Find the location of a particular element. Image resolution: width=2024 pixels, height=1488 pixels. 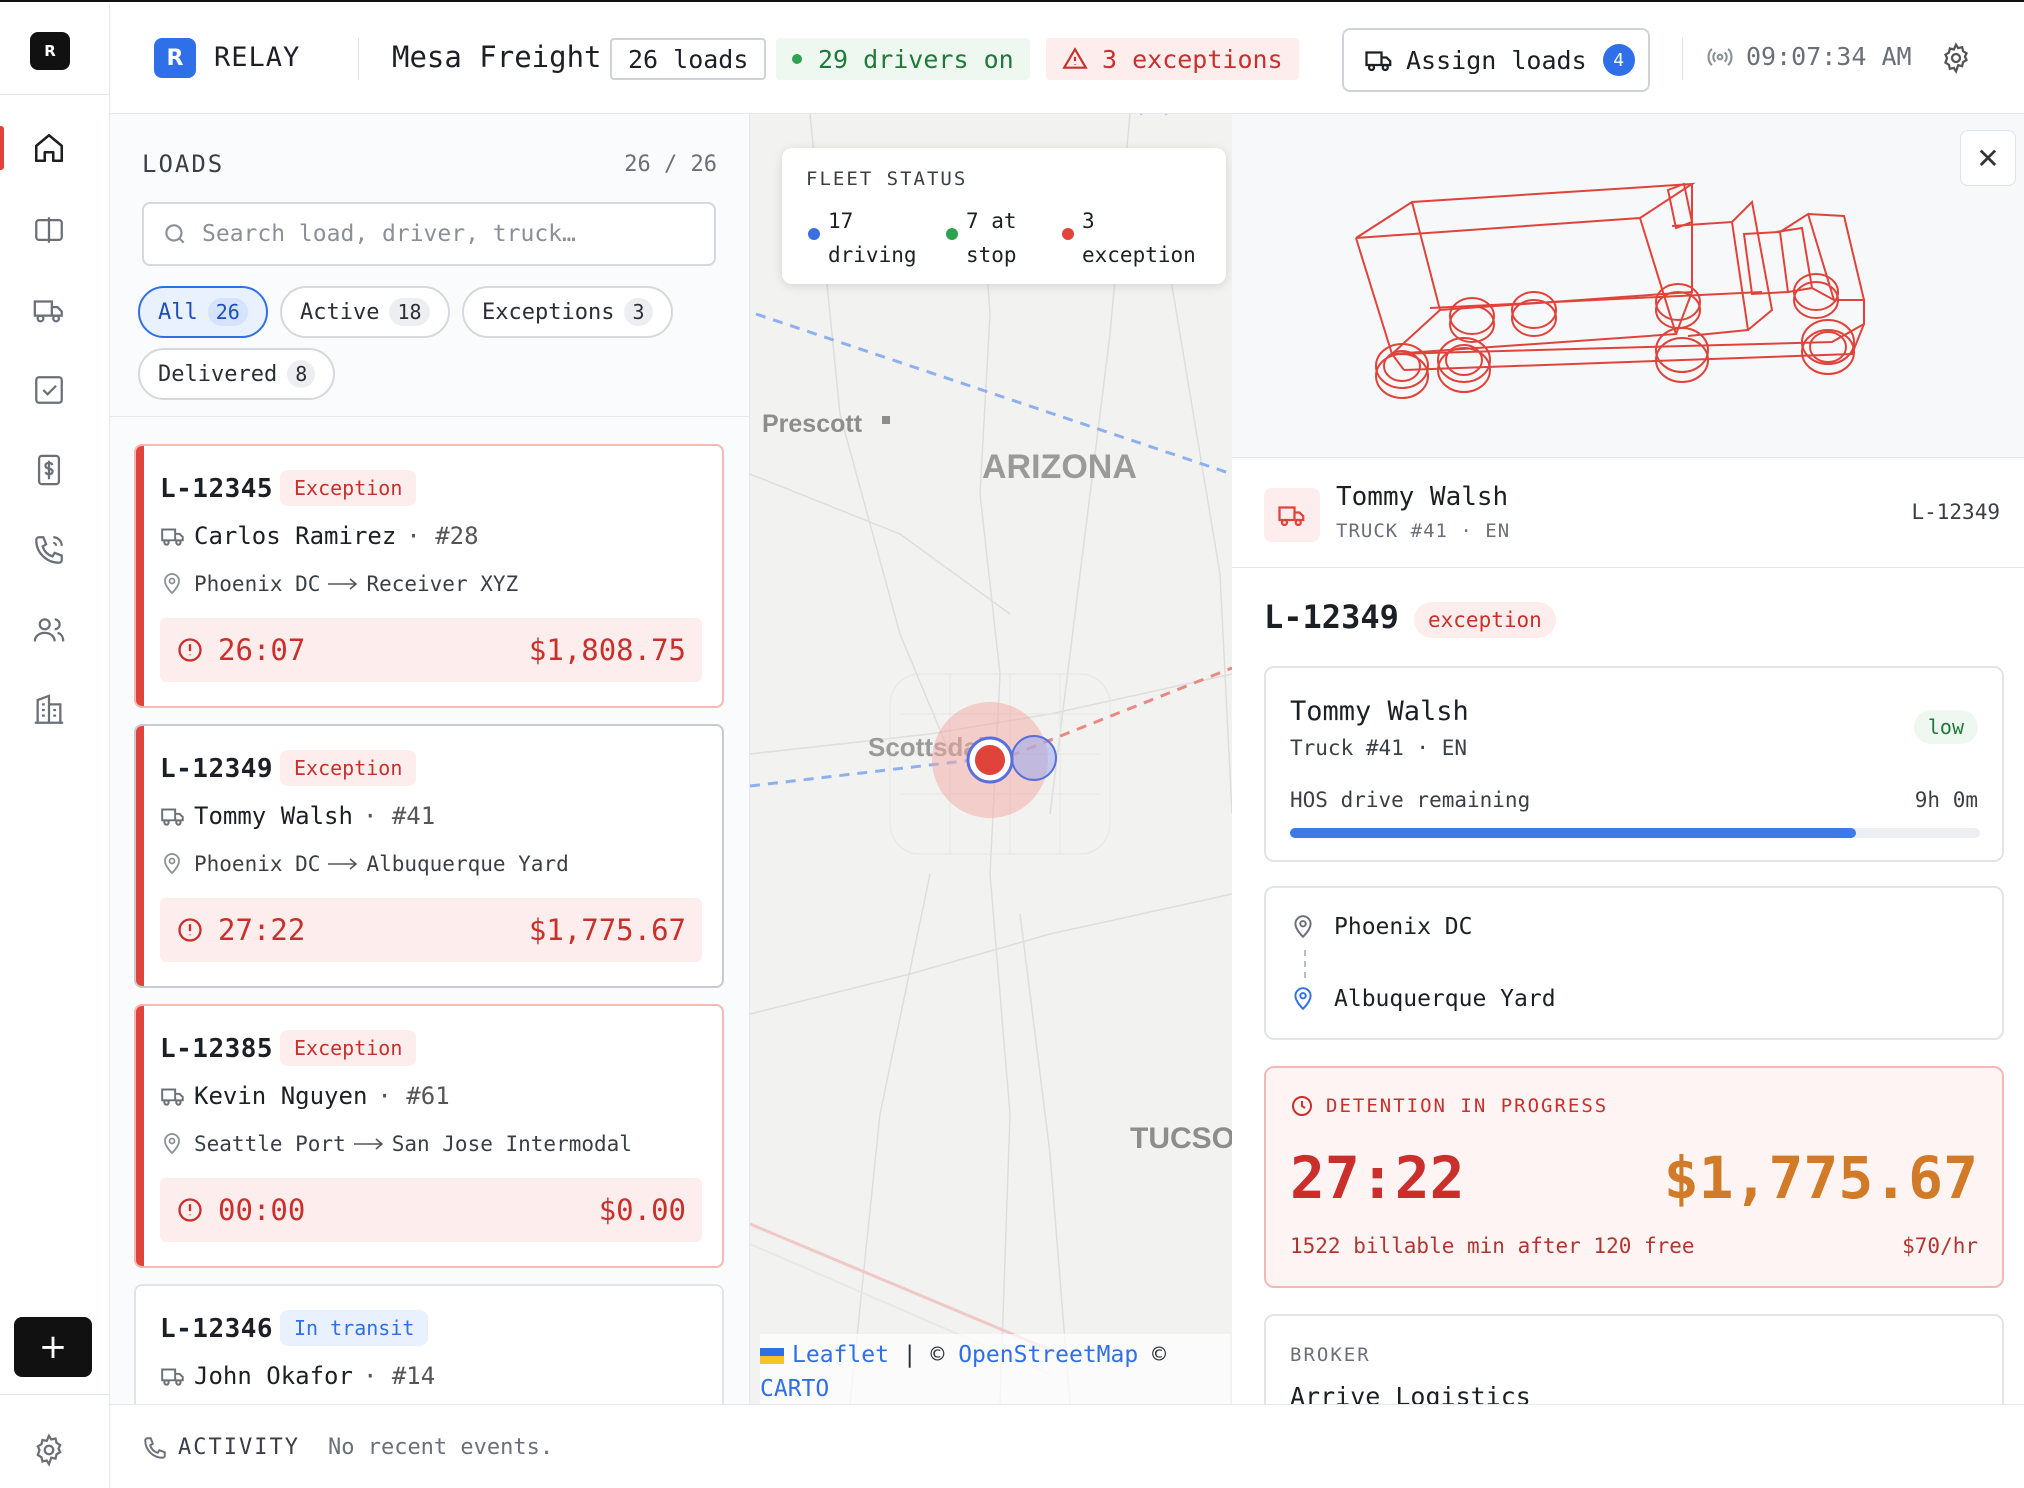

exception-dot-icon is located at coordinates (1068, 234).